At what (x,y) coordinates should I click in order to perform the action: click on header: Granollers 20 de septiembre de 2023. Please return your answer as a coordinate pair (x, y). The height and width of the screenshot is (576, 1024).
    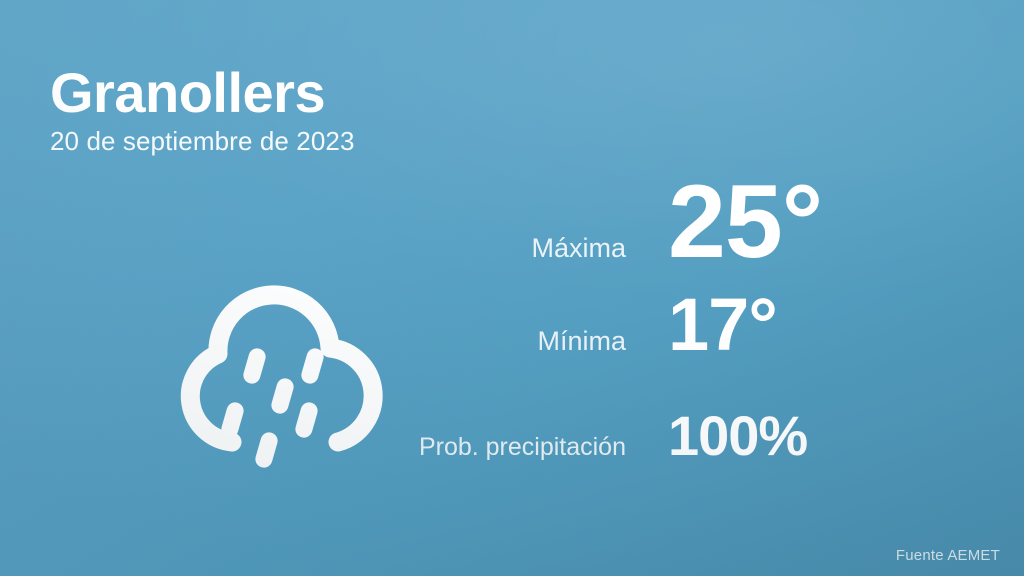
    Looking at the image, I should click on (202, 108).